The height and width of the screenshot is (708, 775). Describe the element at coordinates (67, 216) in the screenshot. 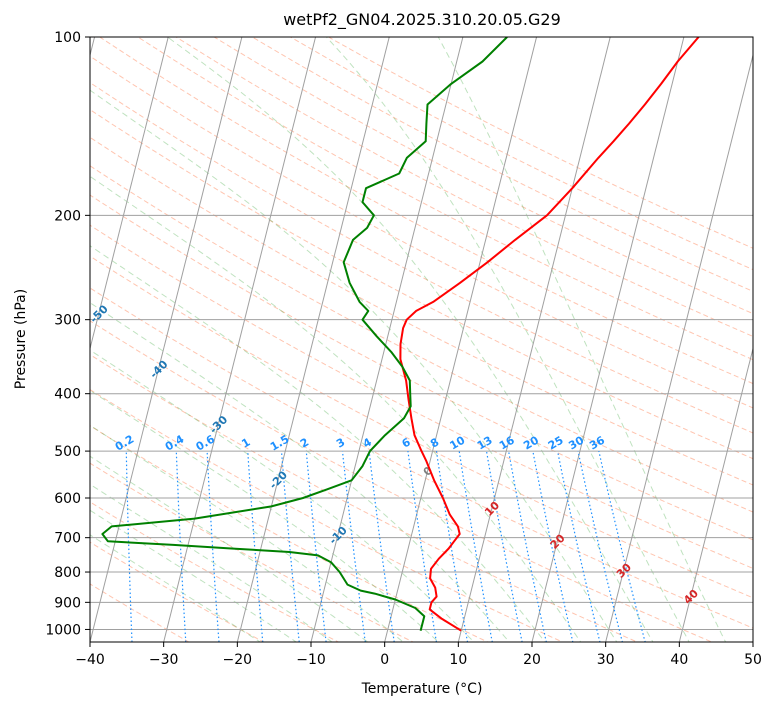

I see `y-tick-label: 200` at that location.